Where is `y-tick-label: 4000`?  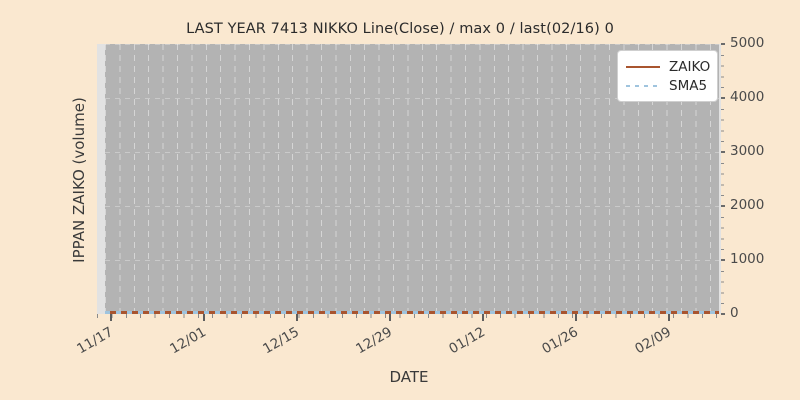
y-tick-label: 4000 is located at coordinates (747, 97).